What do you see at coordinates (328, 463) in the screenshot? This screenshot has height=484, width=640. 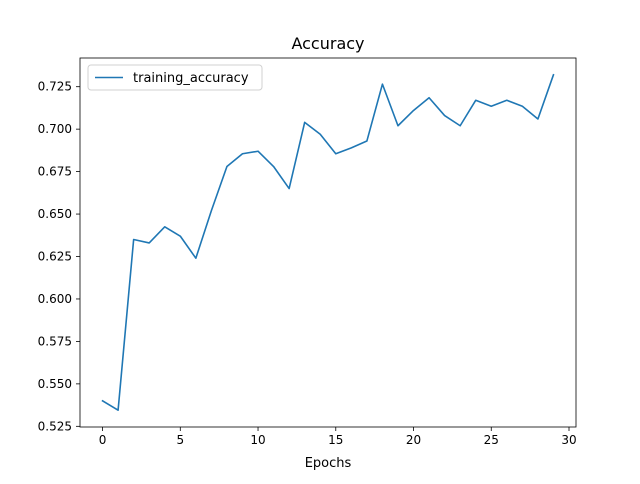 I see `x-axis-label: Epochs` at bounding box center [328, 463].